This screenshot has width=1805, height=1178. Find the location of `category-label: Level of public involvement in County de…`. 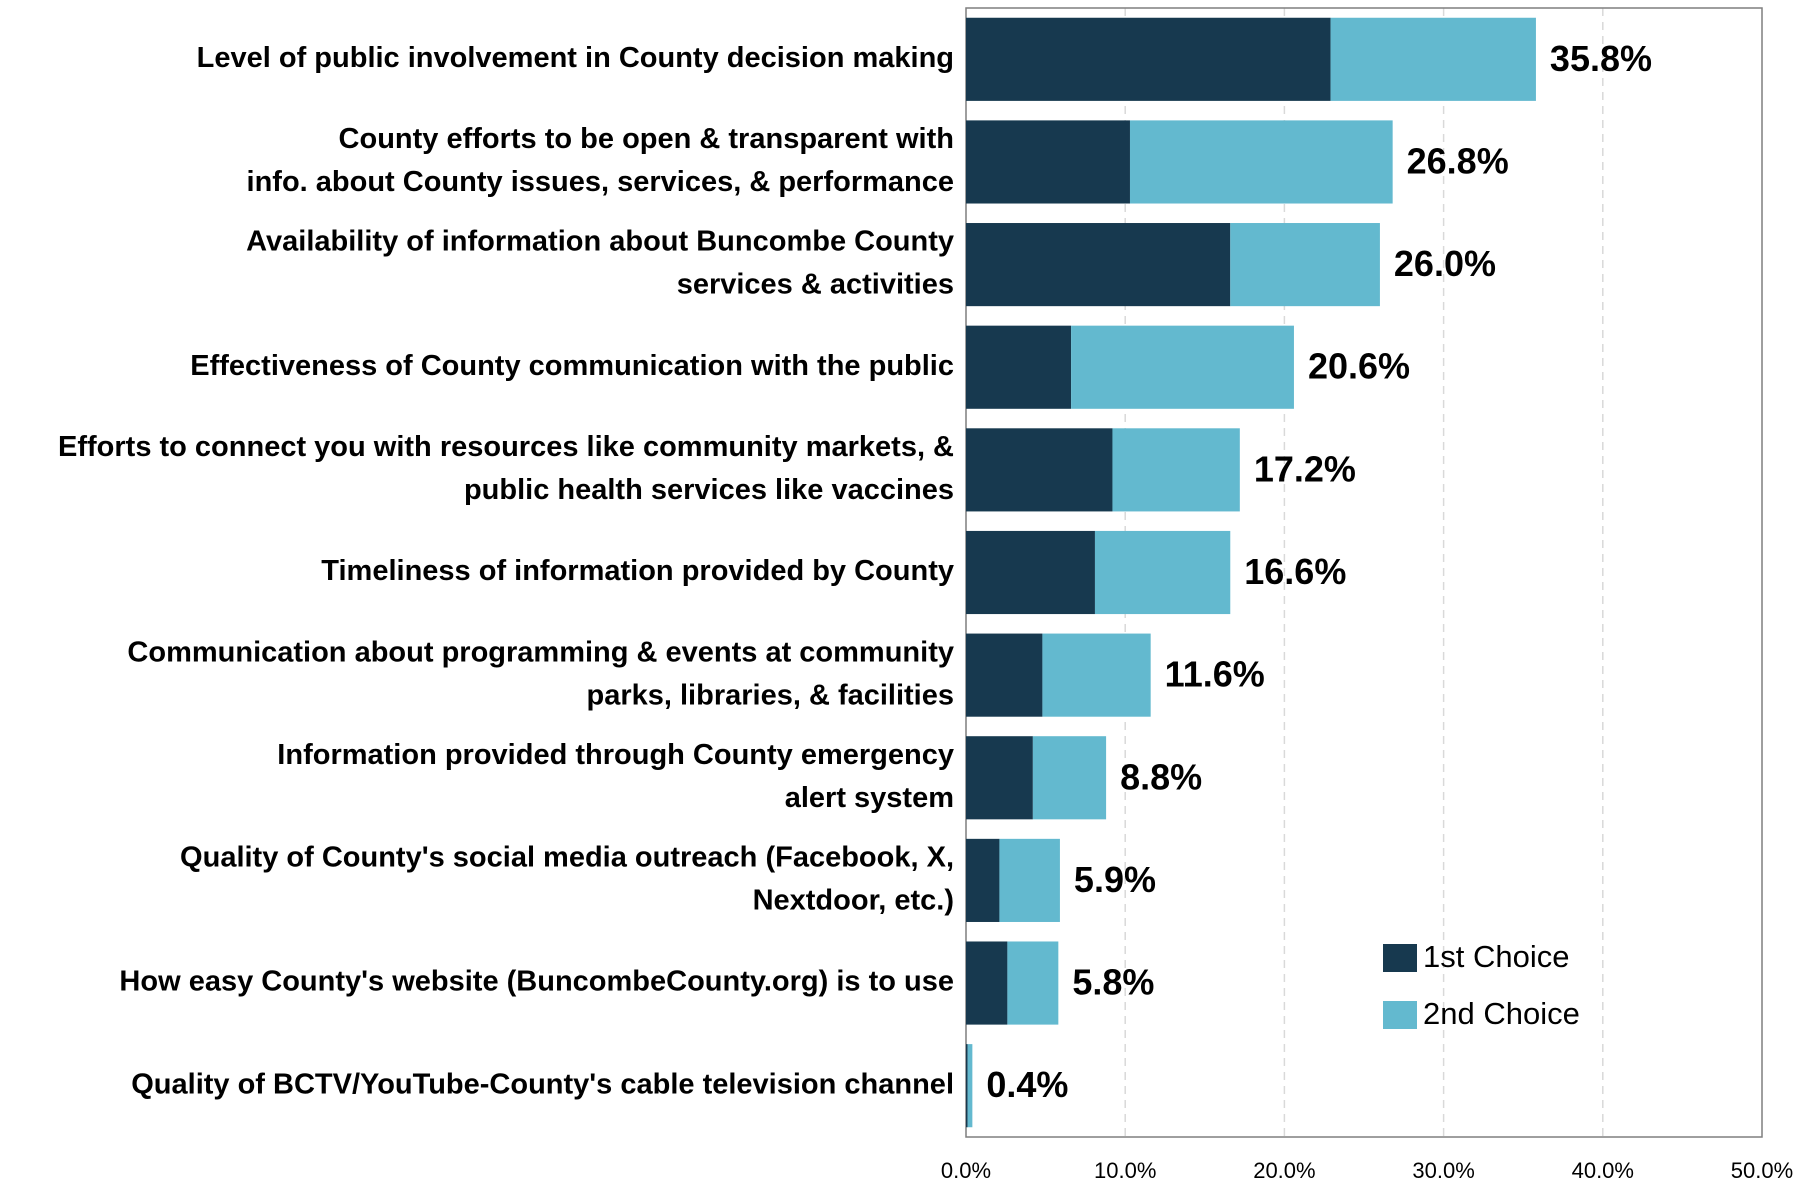

category-label: Level of public involvement in County de… is located at coordinates (575, 58).